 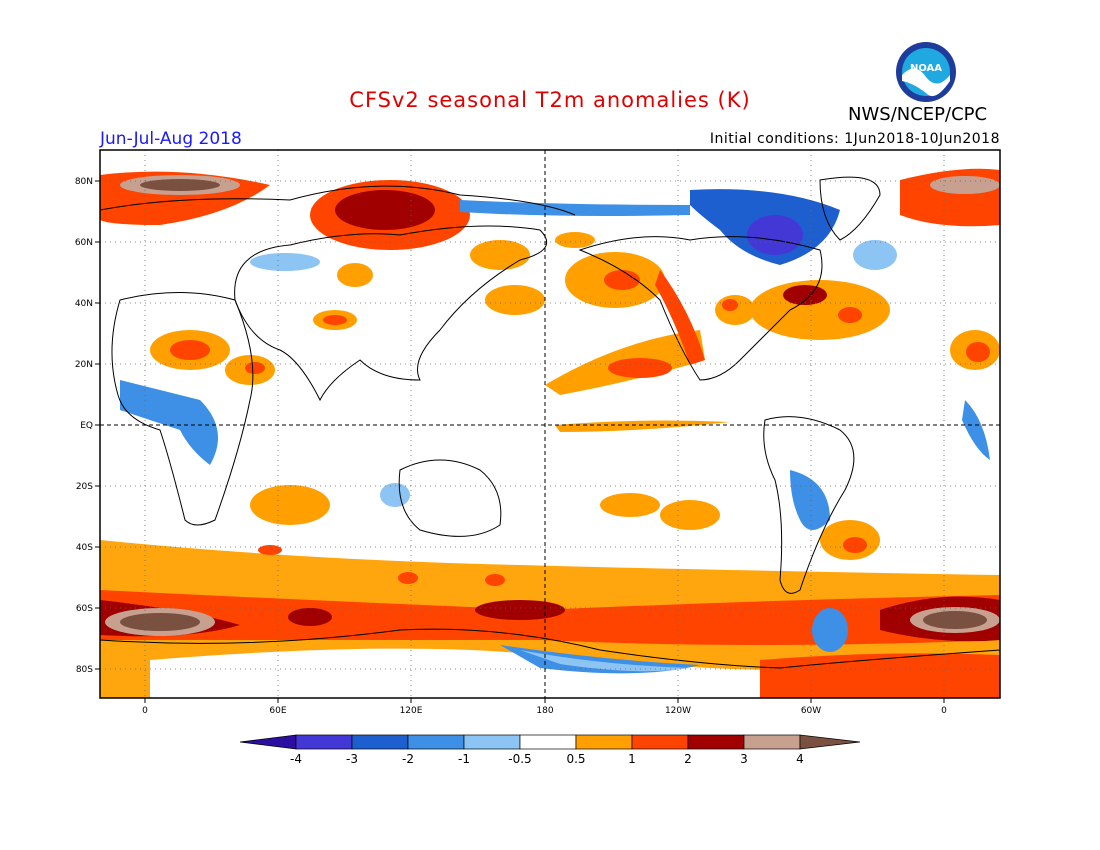 I want to click on colorbar-label: 2, so click(x=688, y=759).